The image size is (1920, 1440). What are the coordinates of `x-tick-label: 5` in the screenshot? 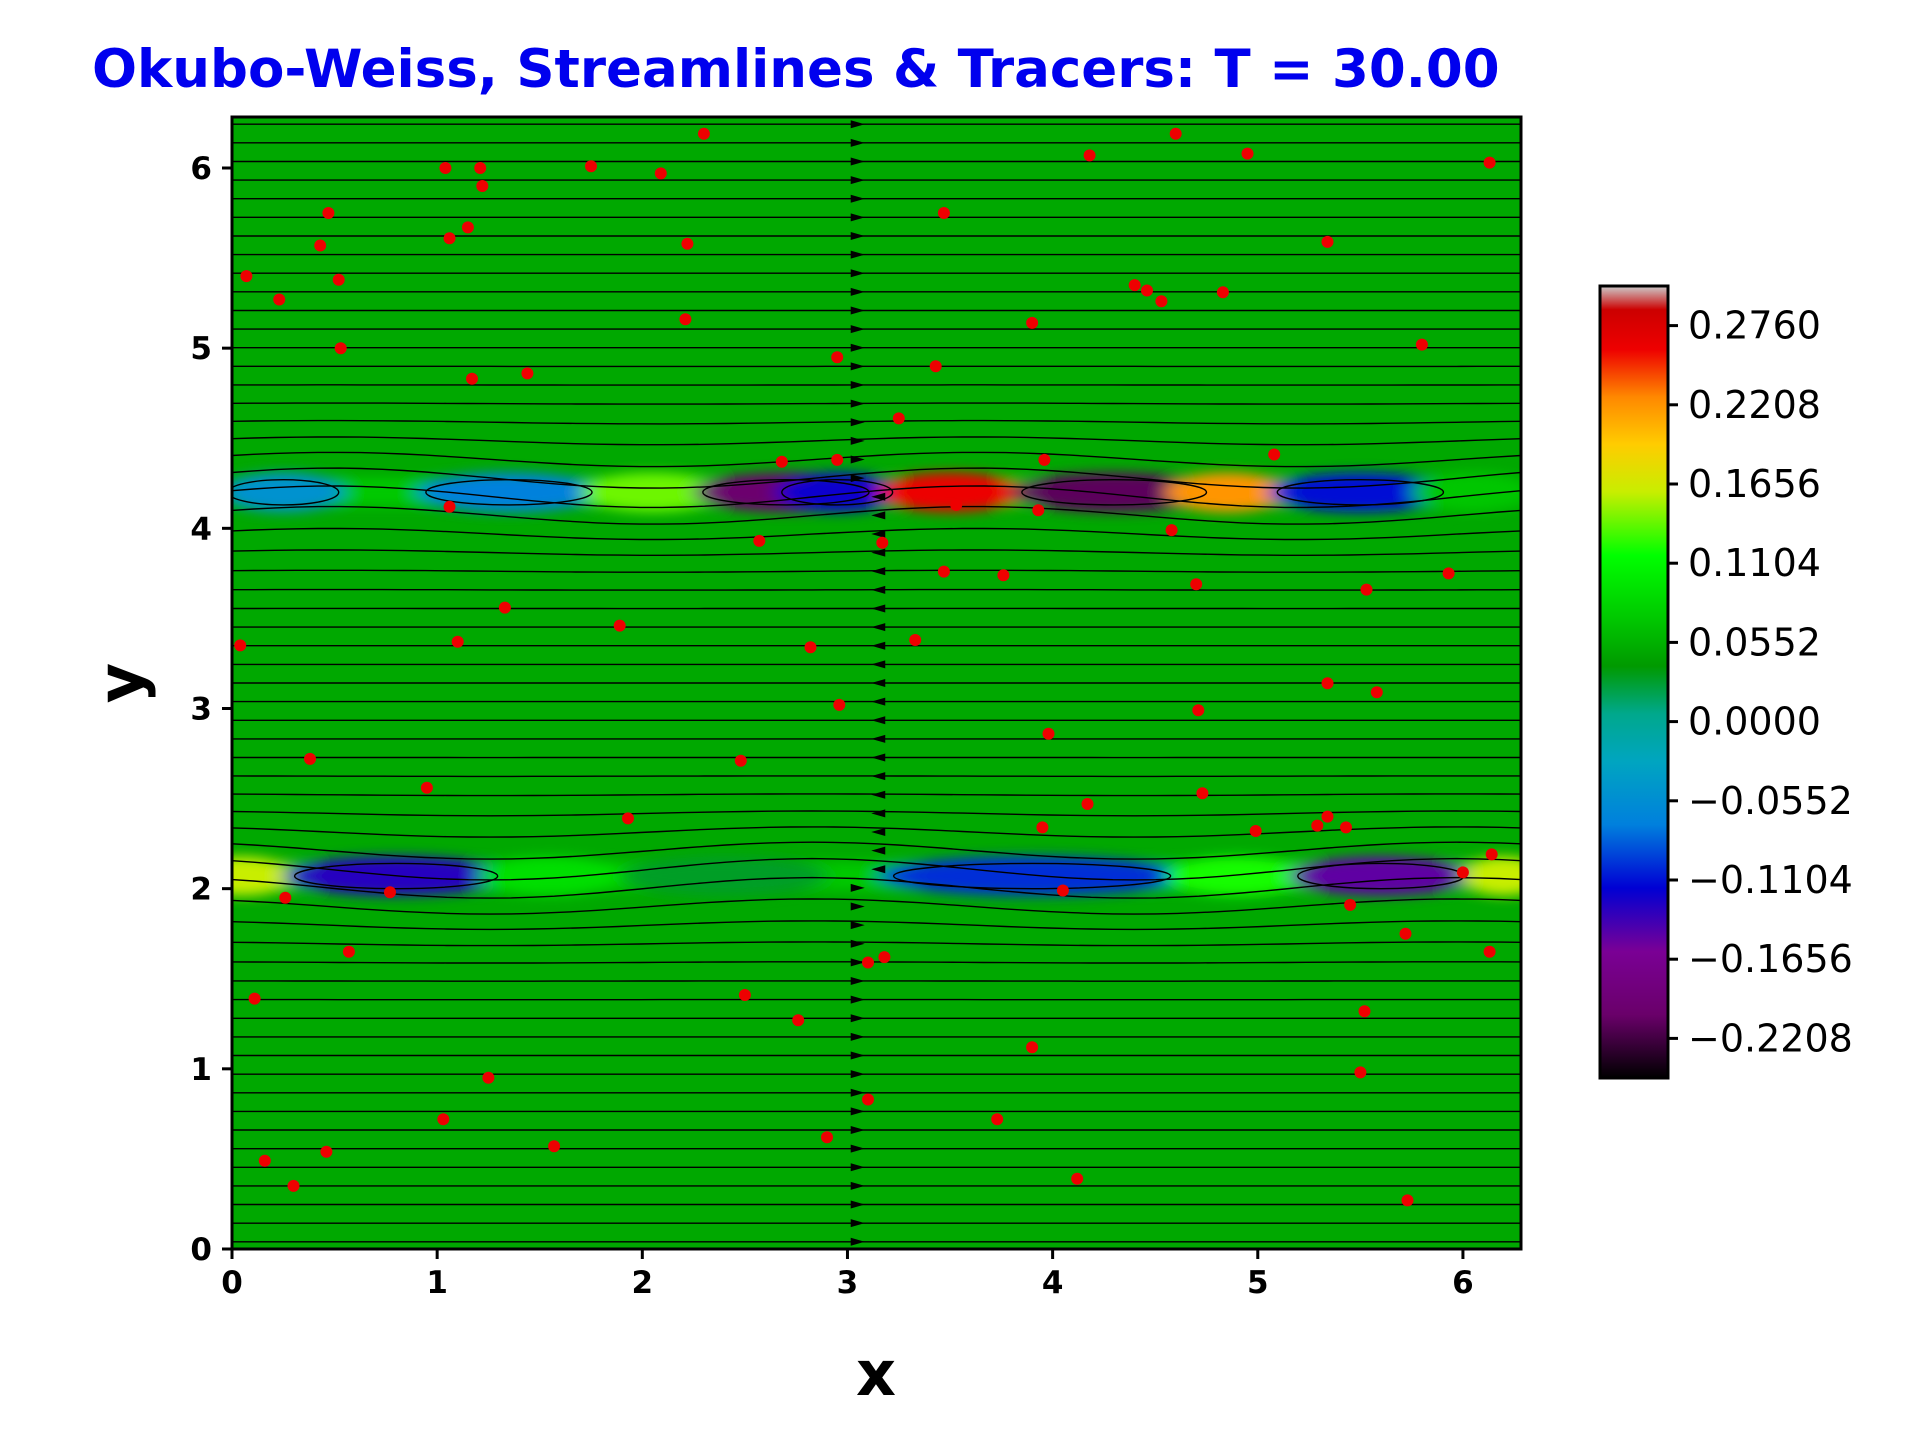 It's located at (1258, 1283).